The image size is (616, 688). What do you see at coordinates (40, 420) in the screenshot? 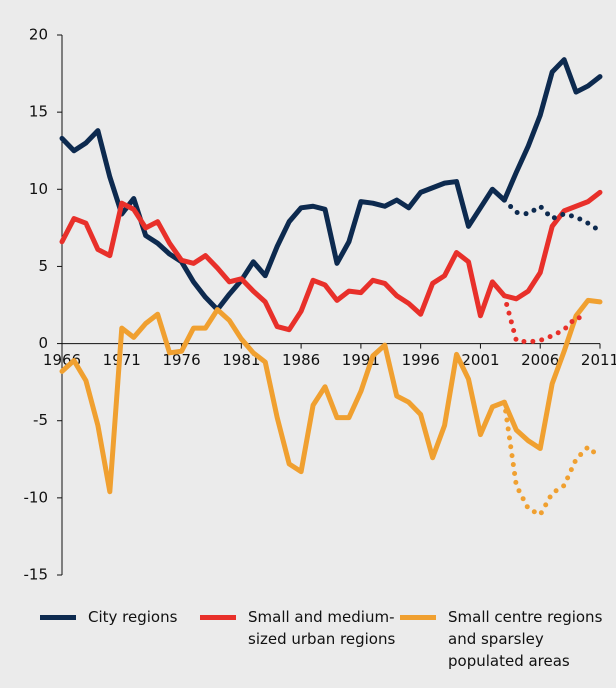
I see `y-tick-label: -5` at bounding box center [40, 420].